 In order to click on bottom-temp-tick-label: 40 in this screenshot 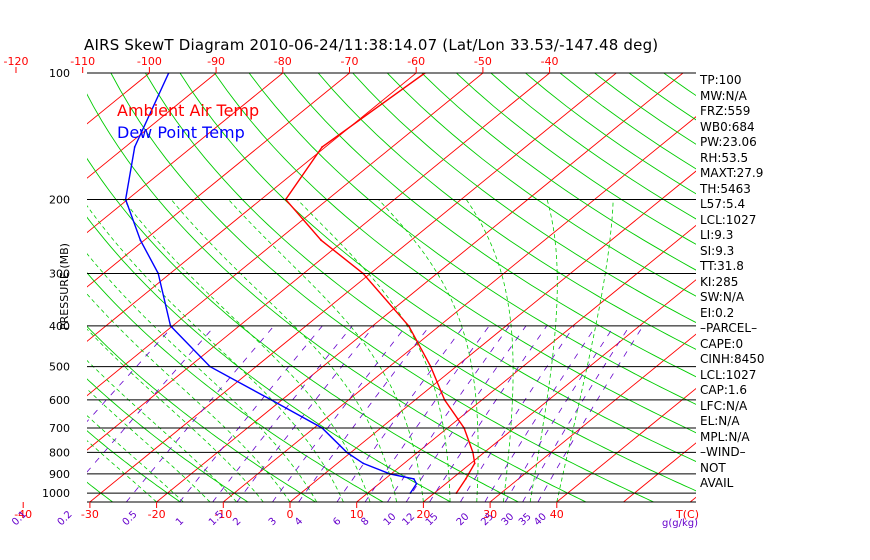, I will do `click(557, 514)`.